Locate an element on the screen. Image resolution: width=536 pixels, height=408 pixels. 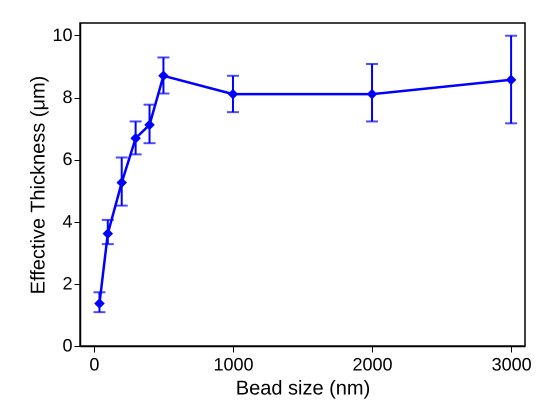
y-tick-label: 0 is located at coordinates (67, 346).